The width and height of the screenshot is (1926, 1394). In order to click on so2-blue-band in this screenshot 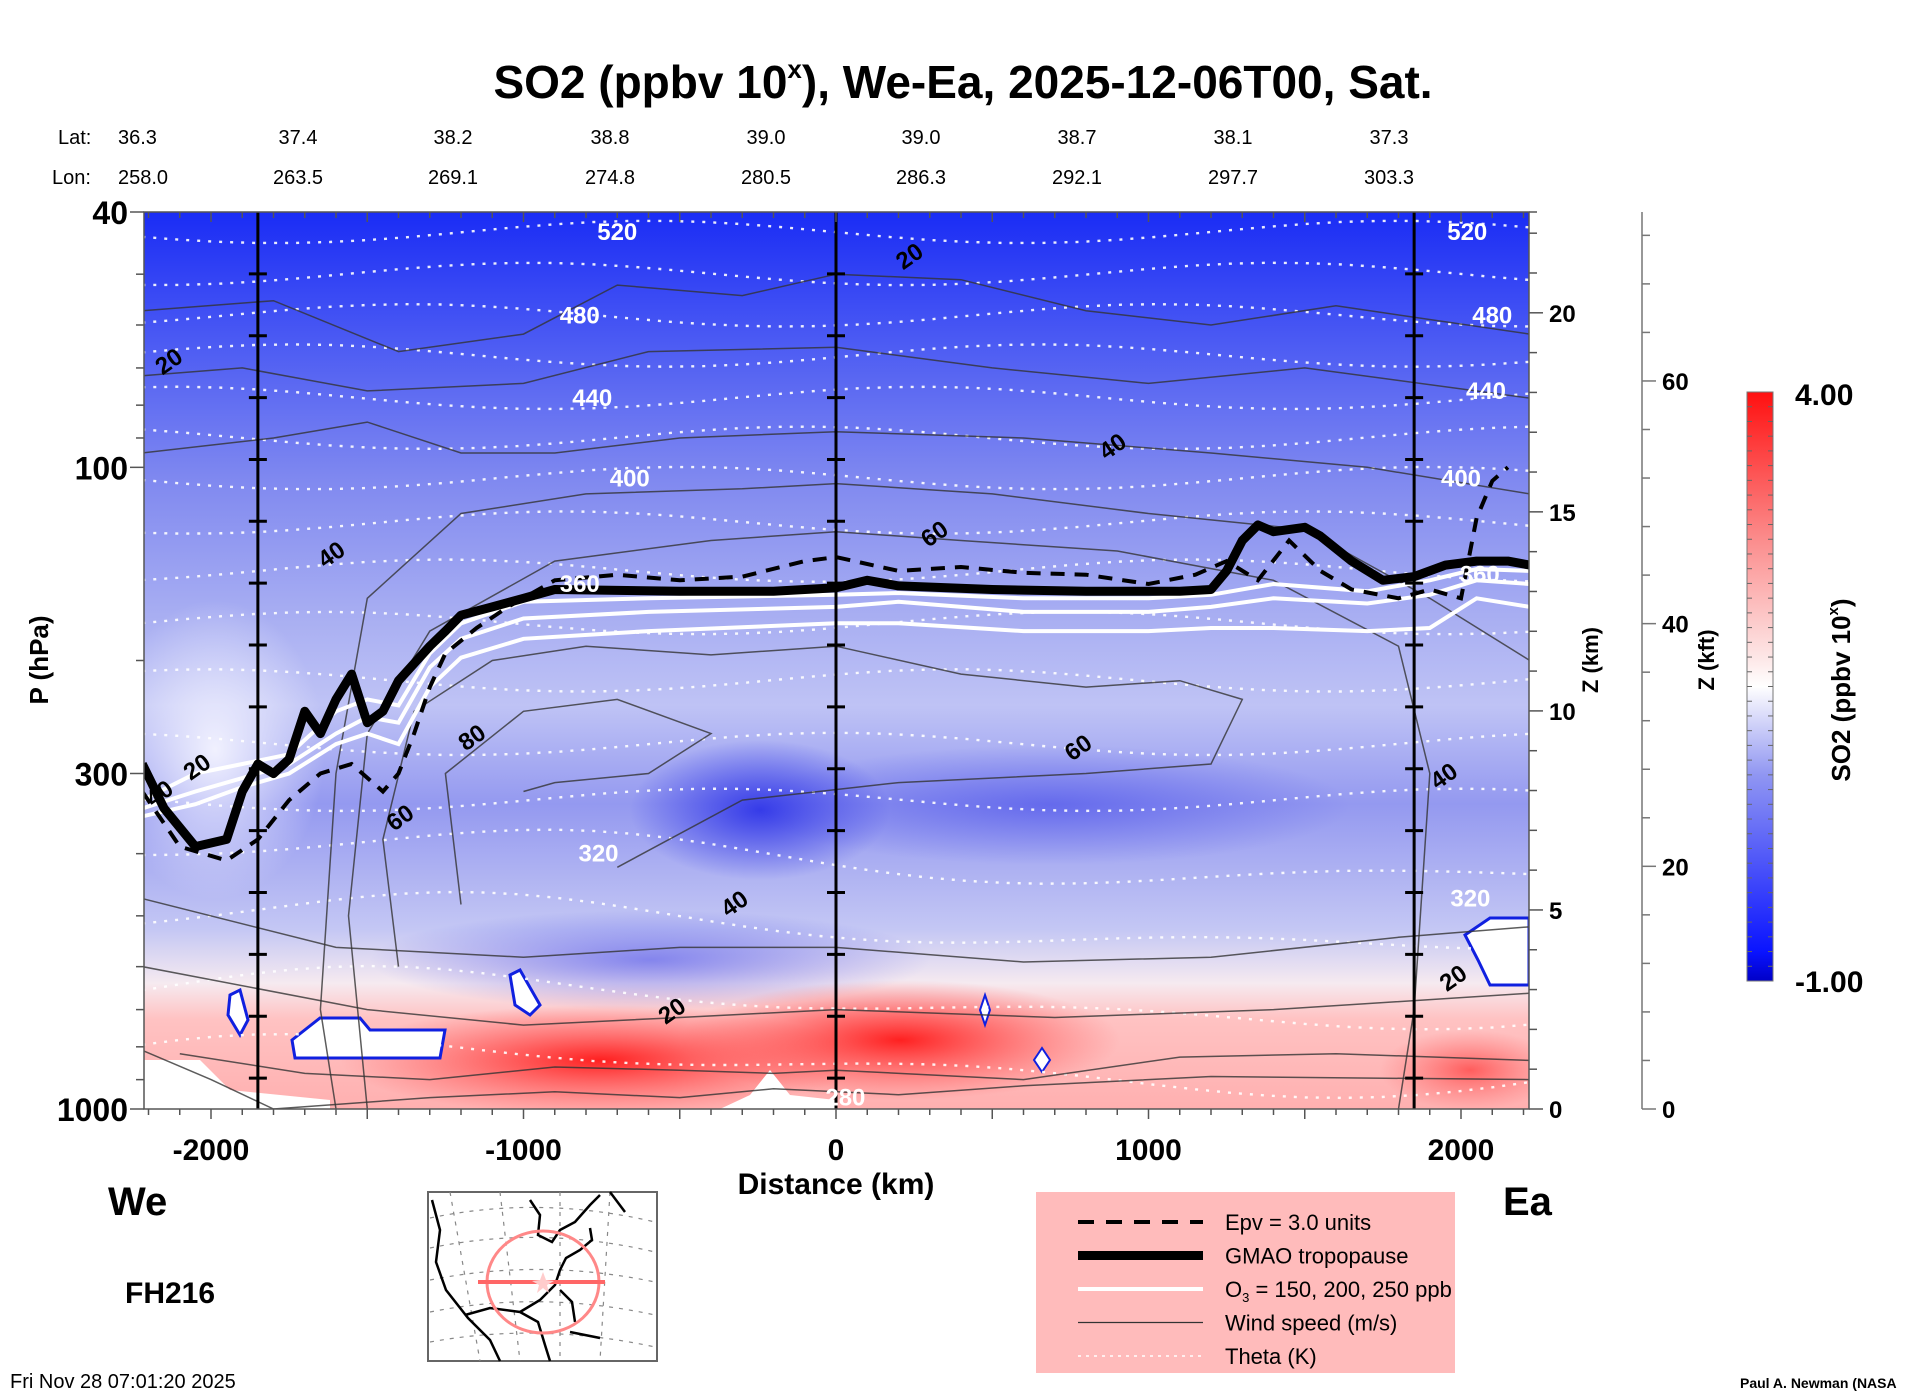, I will do `click(1050, 805)`.